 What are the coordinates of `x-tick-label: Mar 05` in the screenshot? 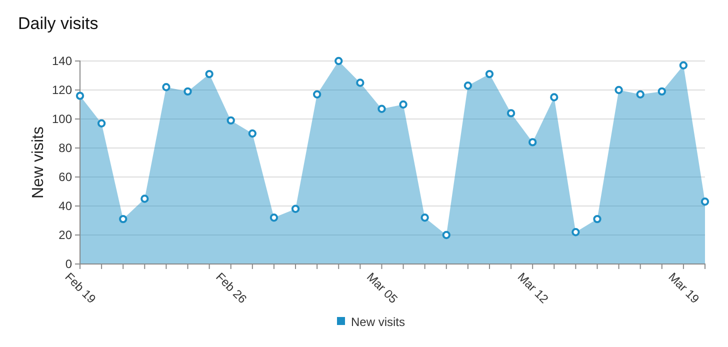 It's located at (382, 288).